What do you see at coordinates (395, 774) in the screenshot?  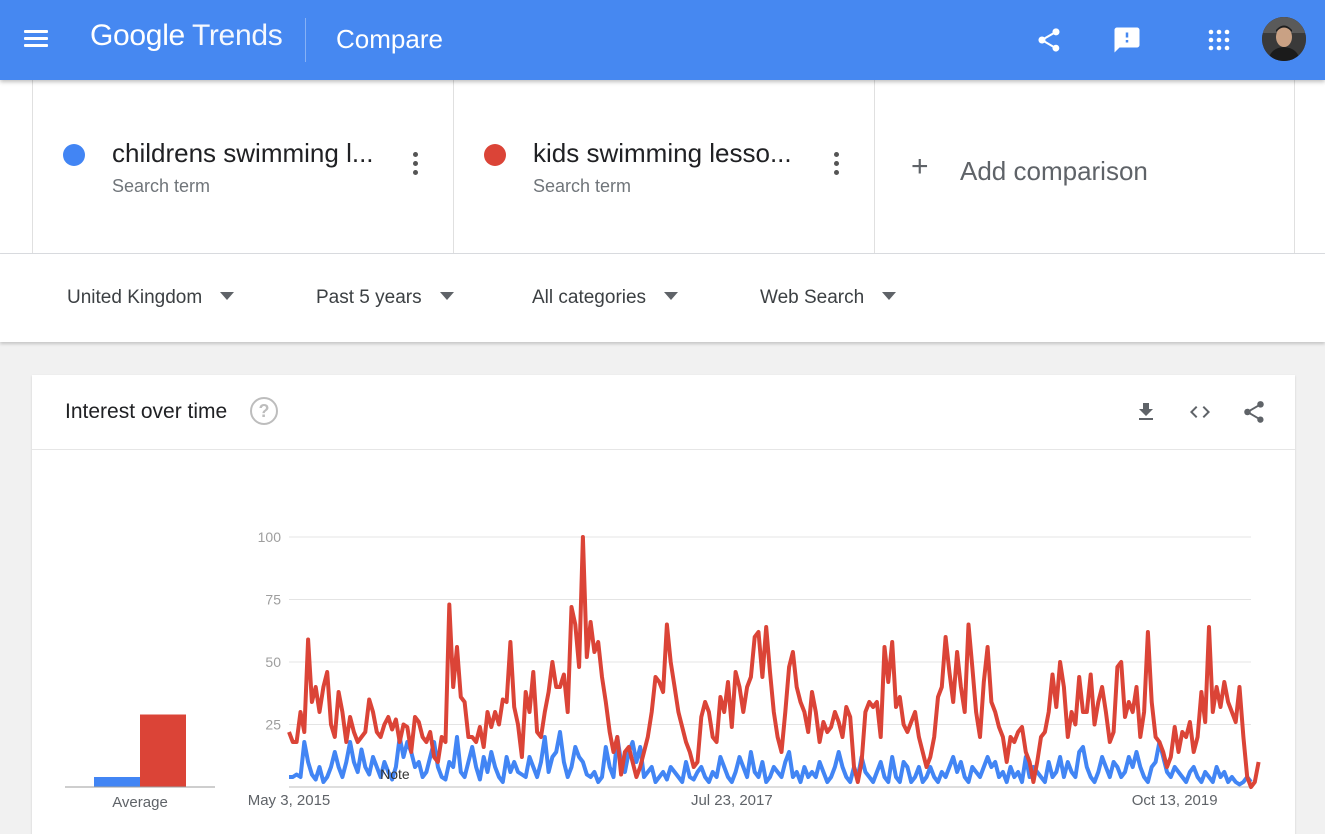 I see `note-marker: Note` at bounding box center [395, 774].